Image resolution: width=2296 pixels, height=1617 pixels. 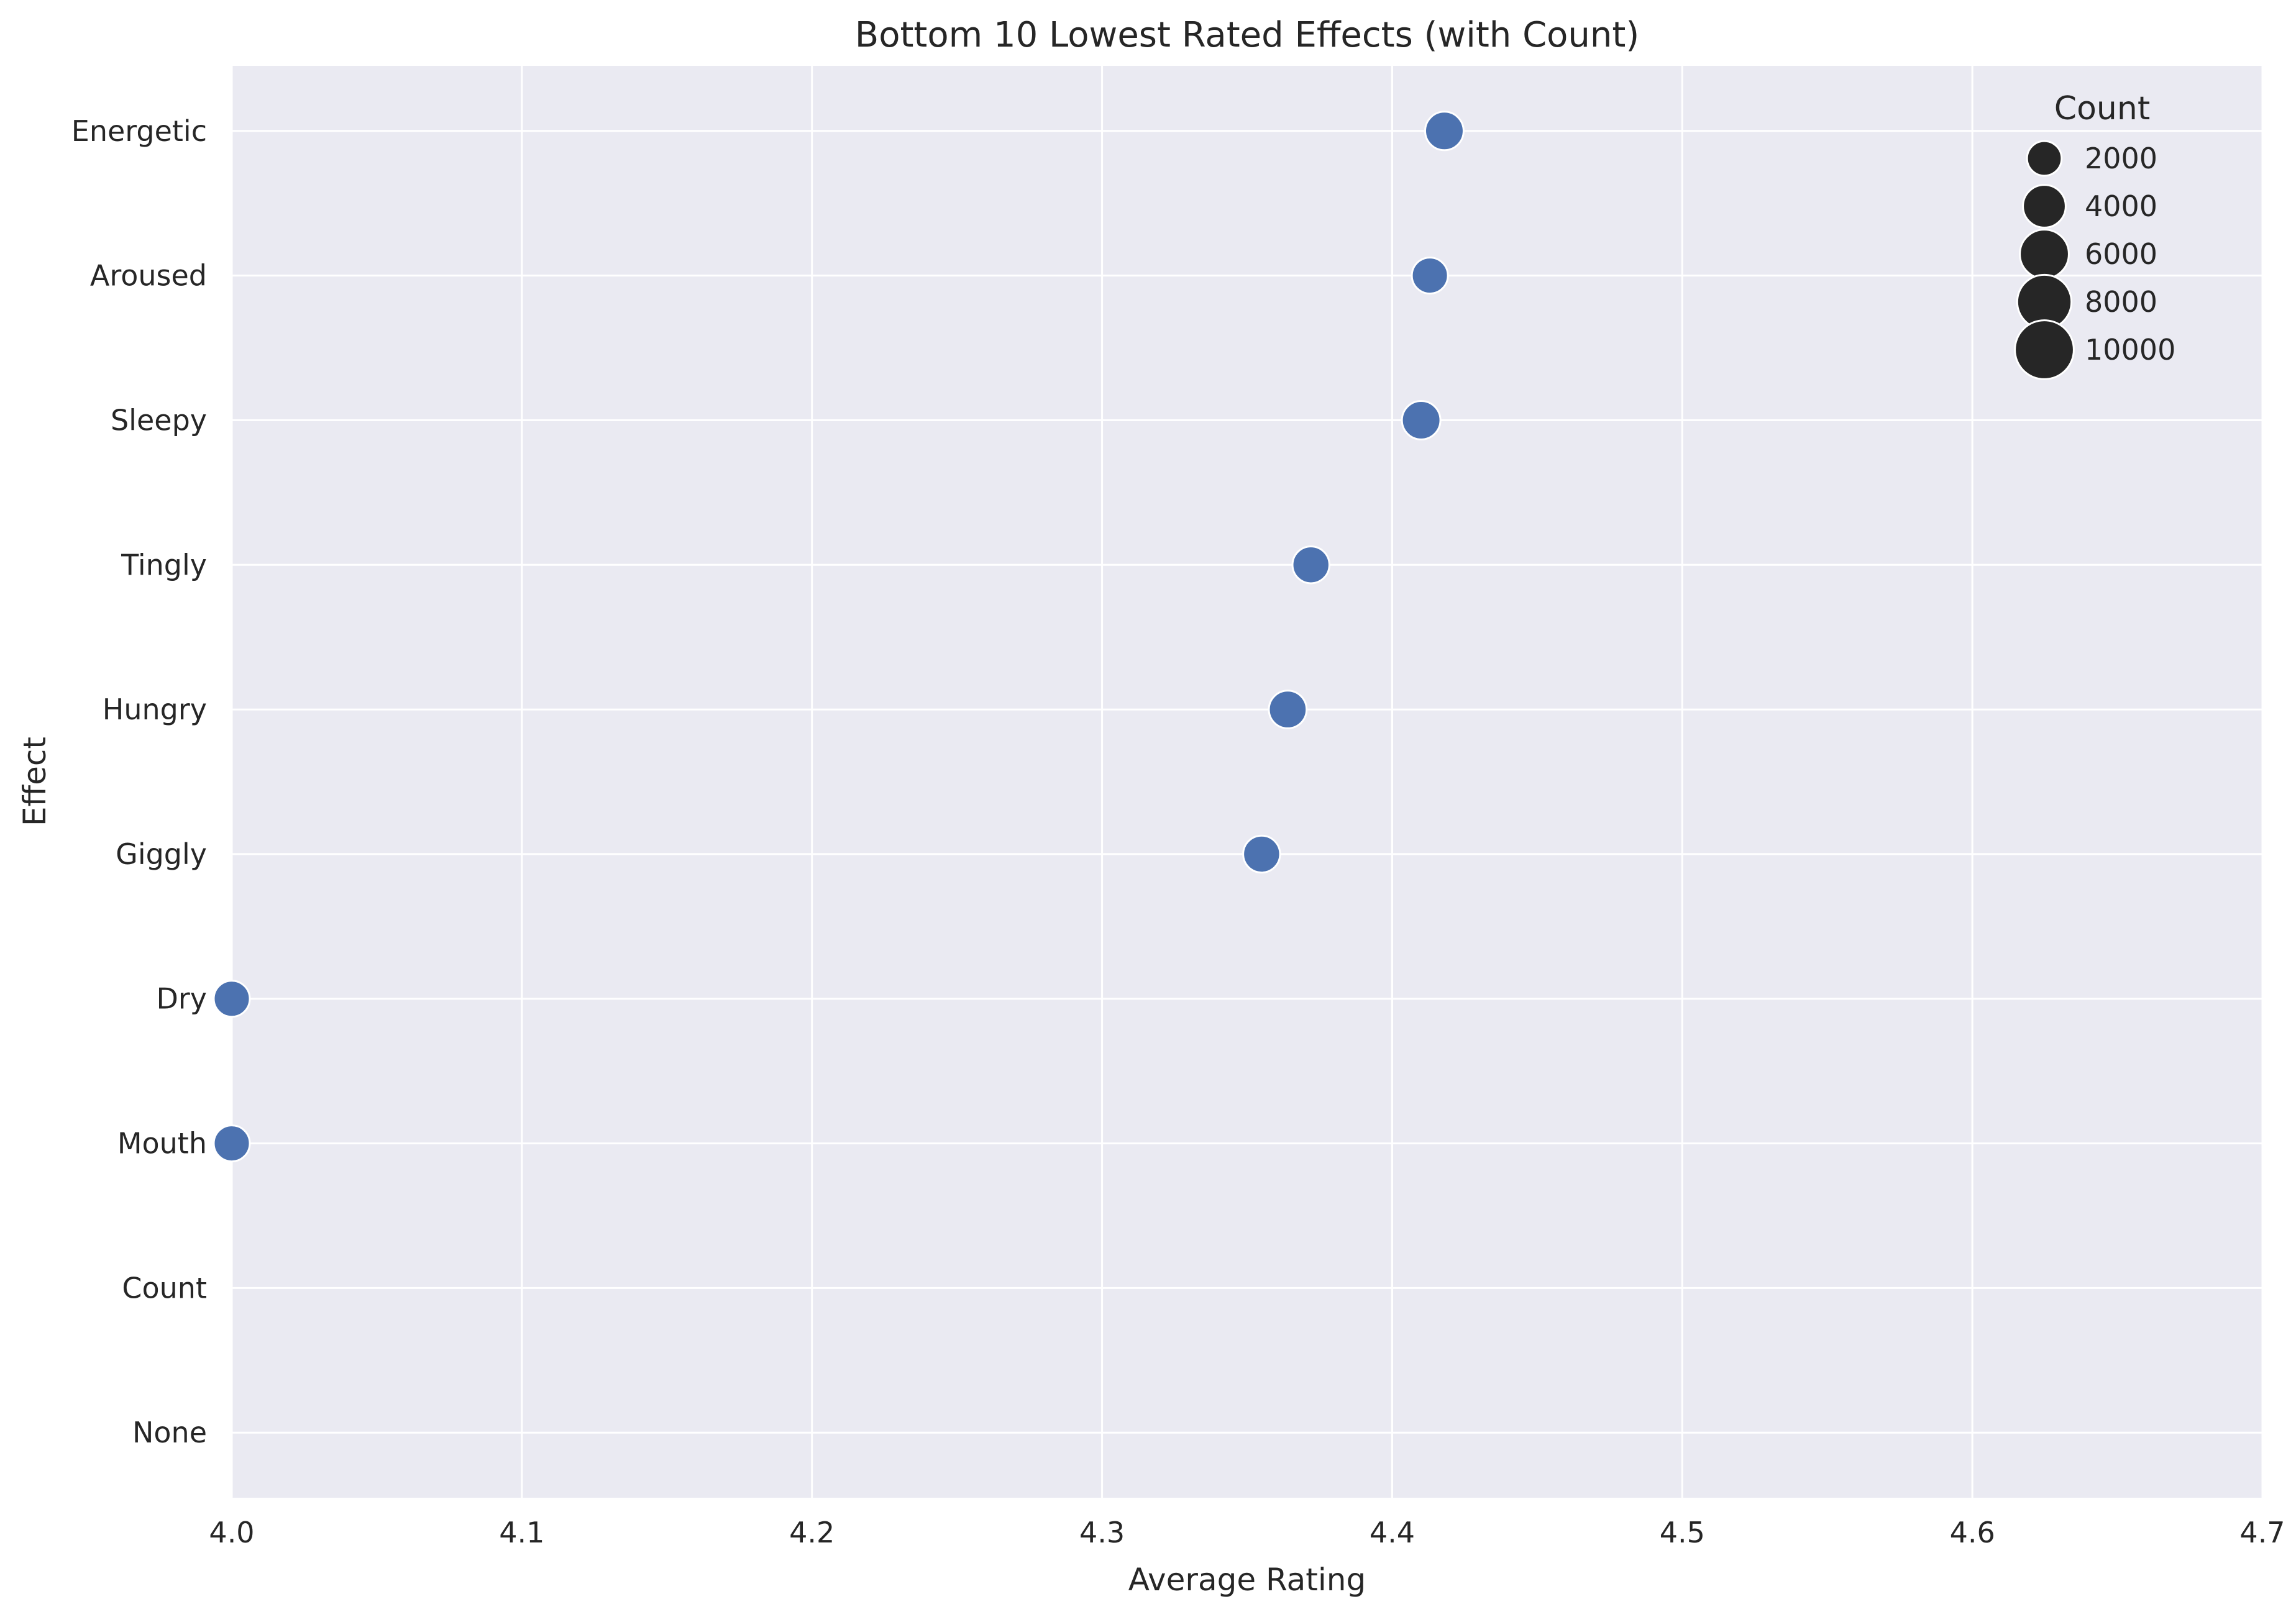 I want to click on legend-label: 10000, so click(x=2130, y=350).